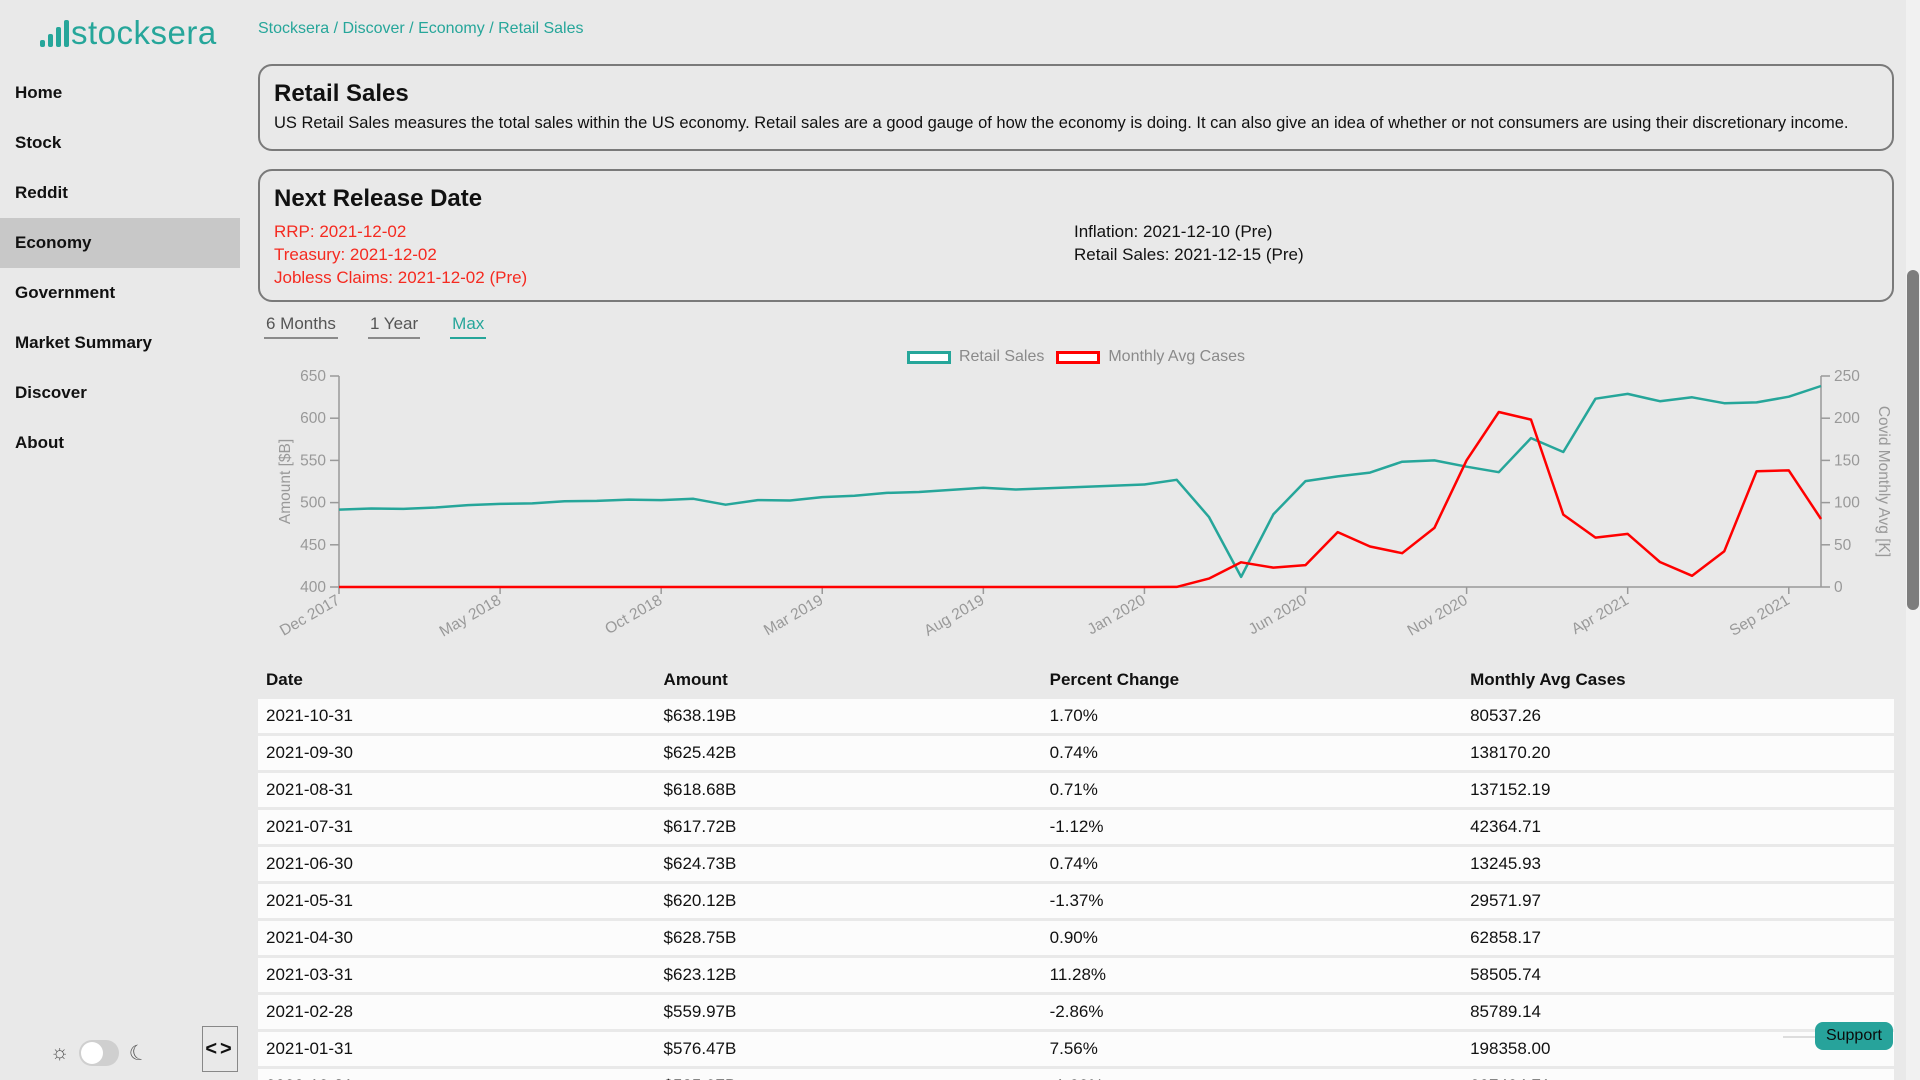  I want to click on svg-text: May 2018, so click(470, 616).